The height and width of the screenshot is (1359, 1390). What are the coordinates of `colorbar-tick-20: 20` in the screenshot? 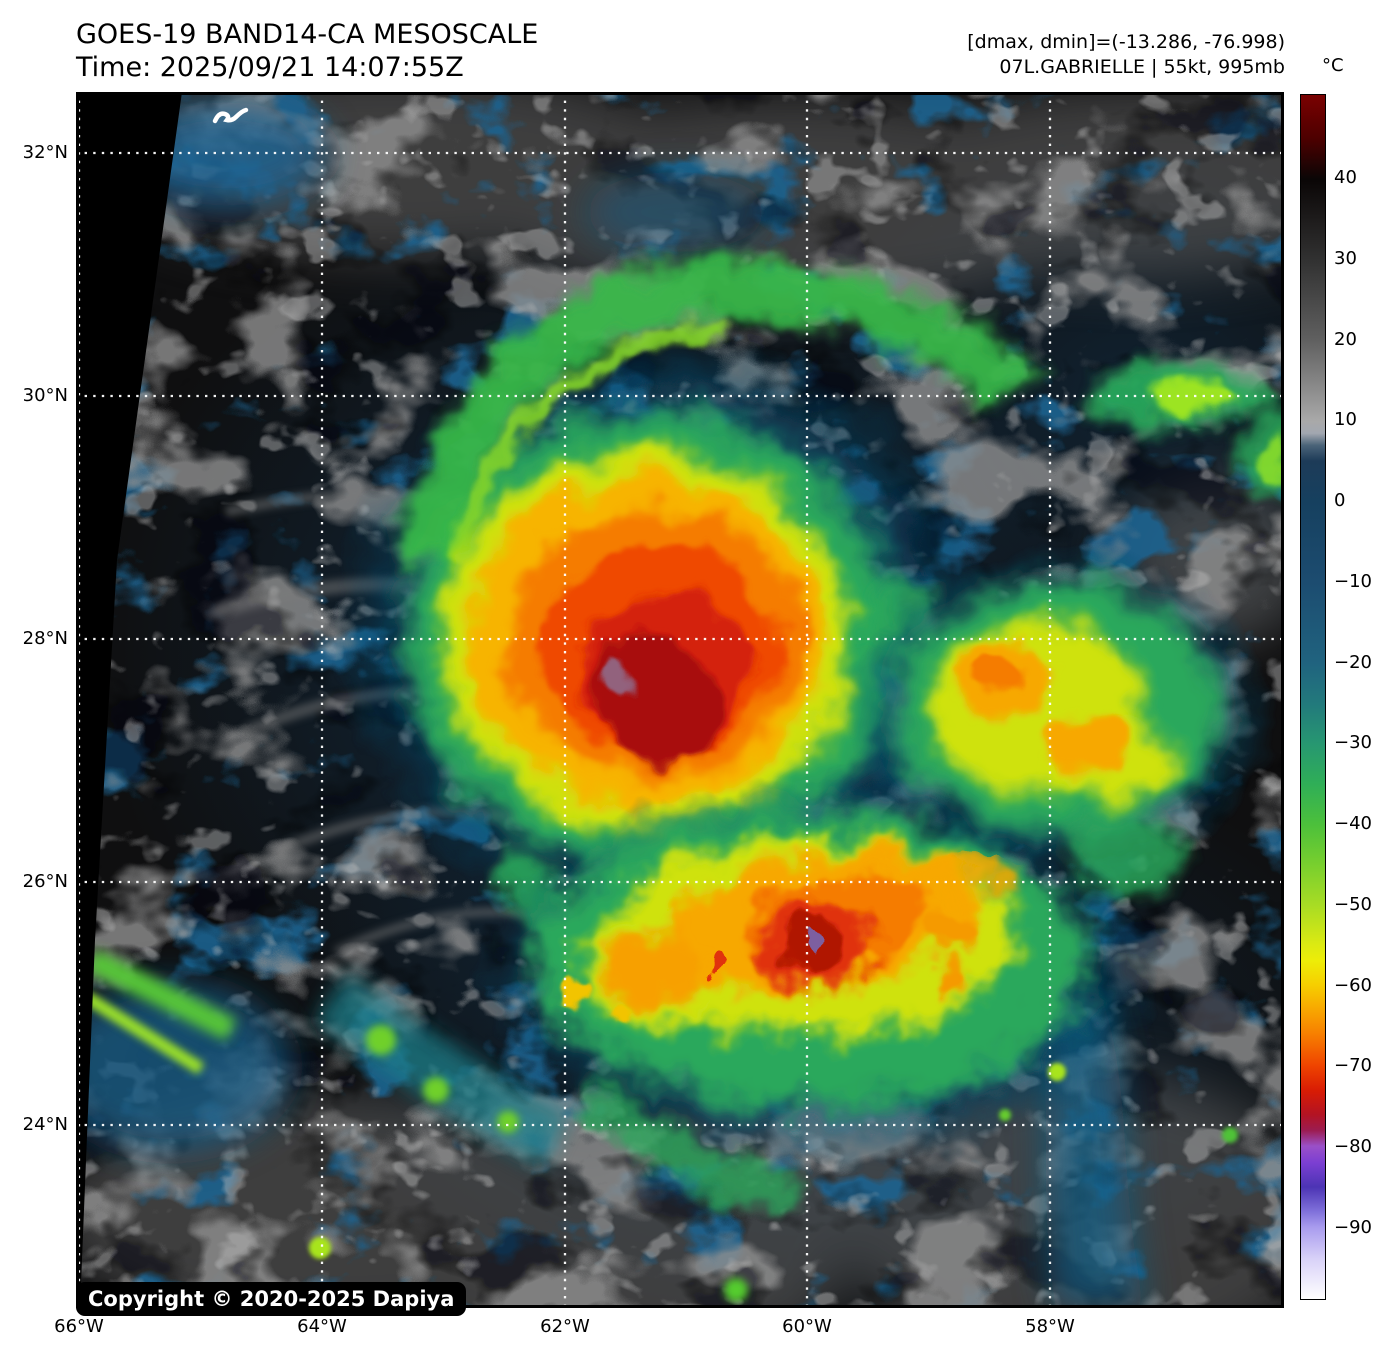 It's located at (1345, 339).